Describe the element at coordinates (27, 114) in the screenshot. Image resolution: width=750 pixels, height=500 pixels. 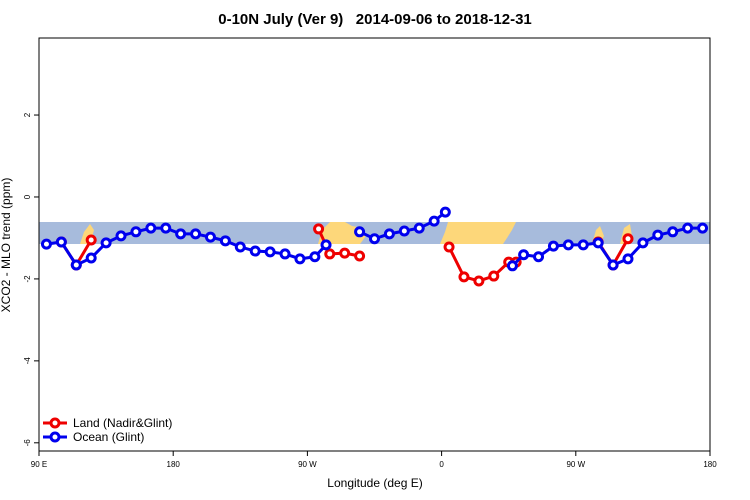
I see `y-tick-label: 2` at that location.